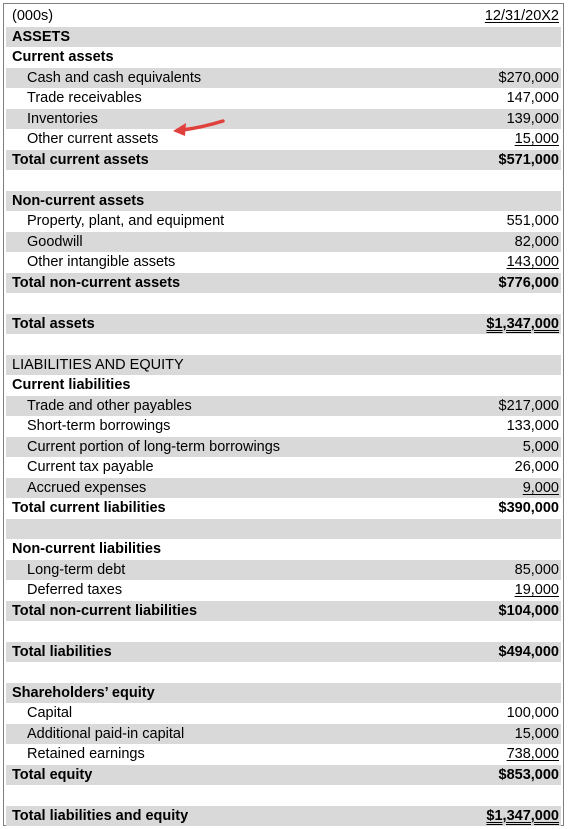 The image size is (569, 829). Describe the element at coordinates (62, 118) in the screenshot. I see `line-item-label: Inventories` at that location.